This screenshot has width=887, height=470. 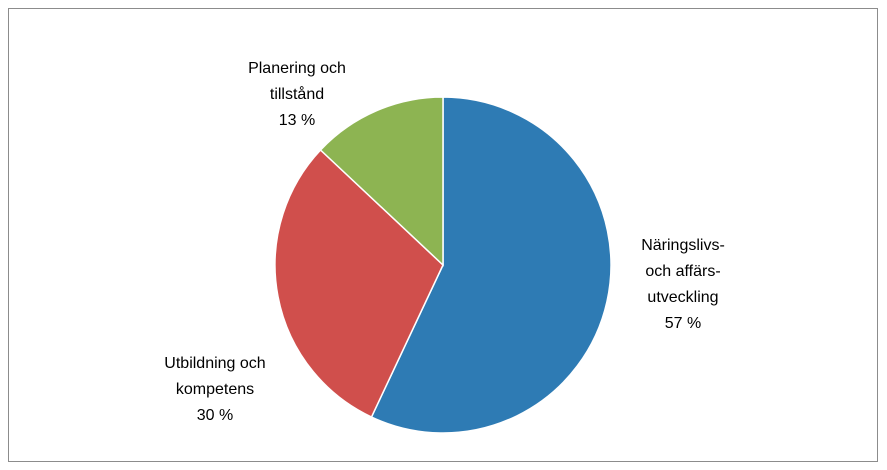 What do you see at coordinates (297, 120) in the screenshot?
I see `slice-value-label: 13 %` at bounding box center [297, 120].